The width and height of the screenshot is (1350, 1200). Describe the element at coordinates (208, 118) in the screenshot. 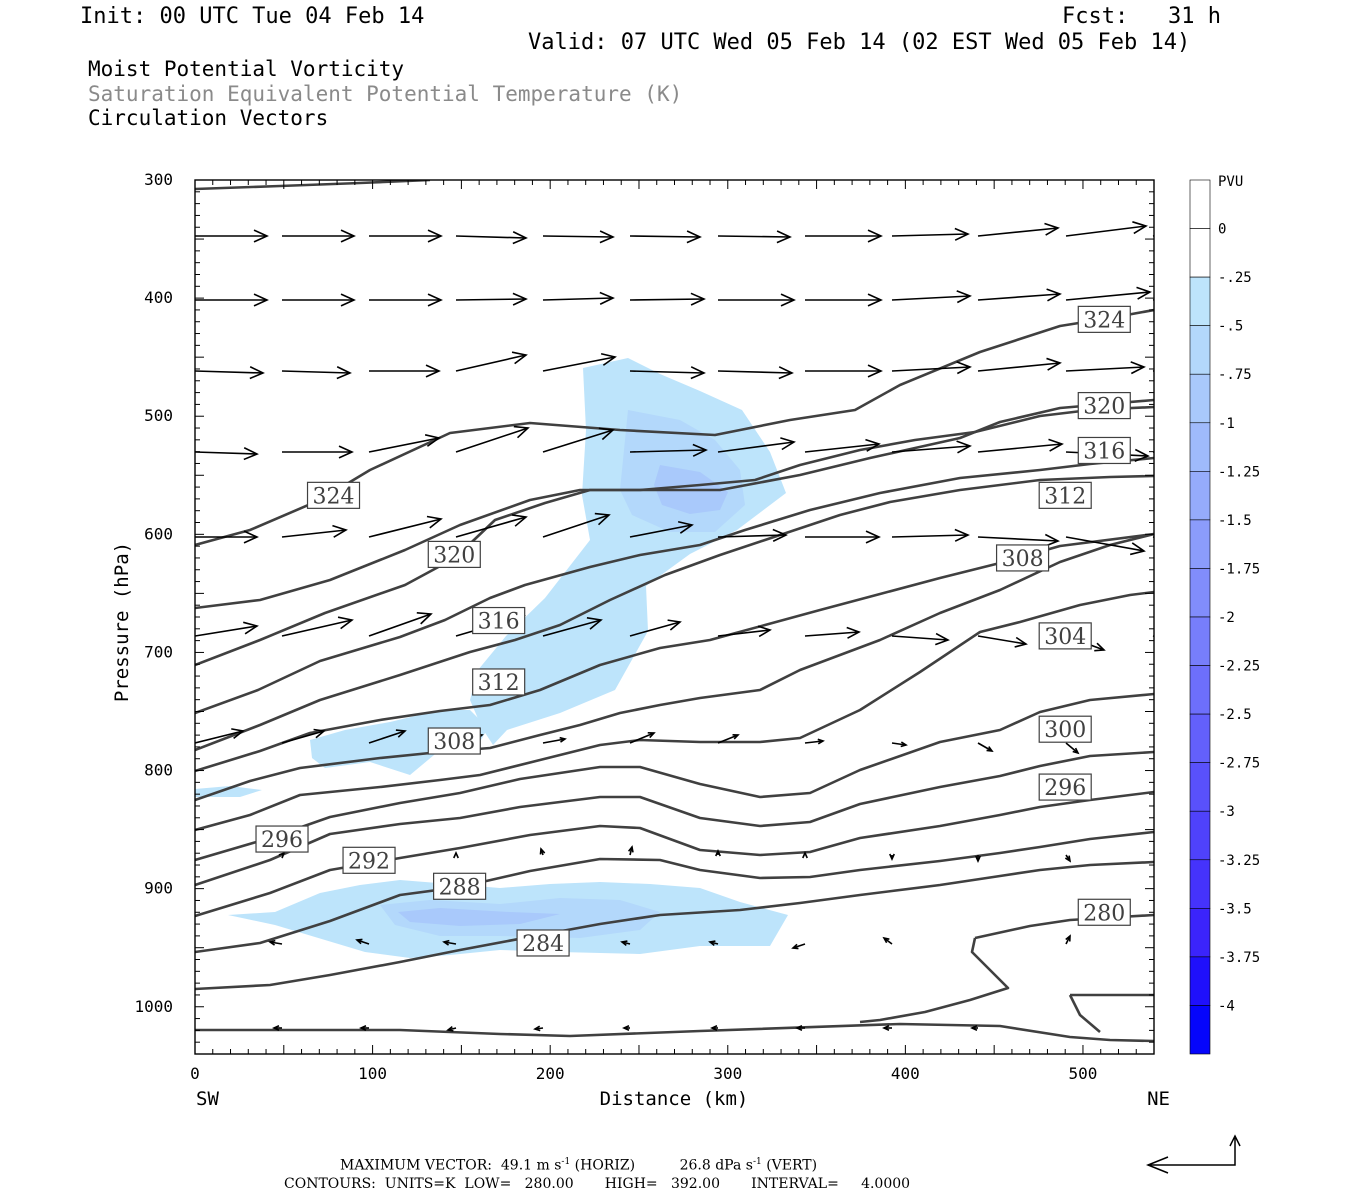

I see `field-title-vectors: Circulation Vectors` at that location.